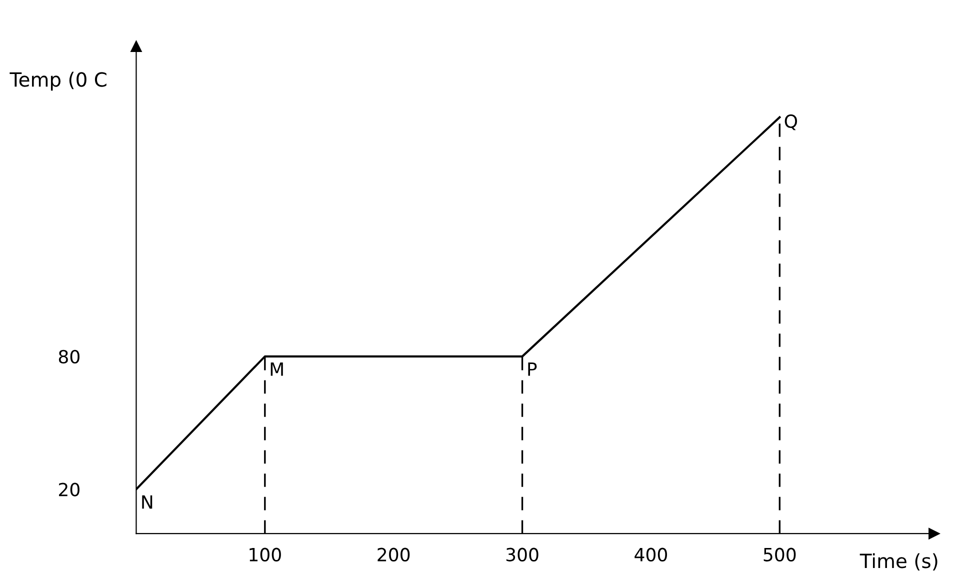 The height and width of the screenshot is (580, 973). Describe the element at coordinates (899, 562) in the screenshot. I see `x-axis-title: Time (s)` at that location.